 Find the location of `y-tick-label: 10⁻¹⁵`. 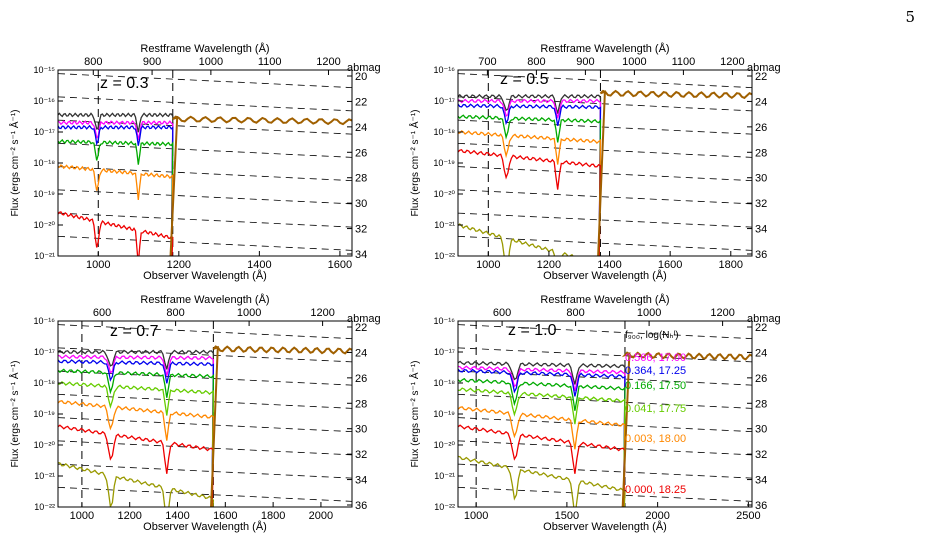

y-tick-label: 10⁻¹⁵ is located at coordinates (45, 70).